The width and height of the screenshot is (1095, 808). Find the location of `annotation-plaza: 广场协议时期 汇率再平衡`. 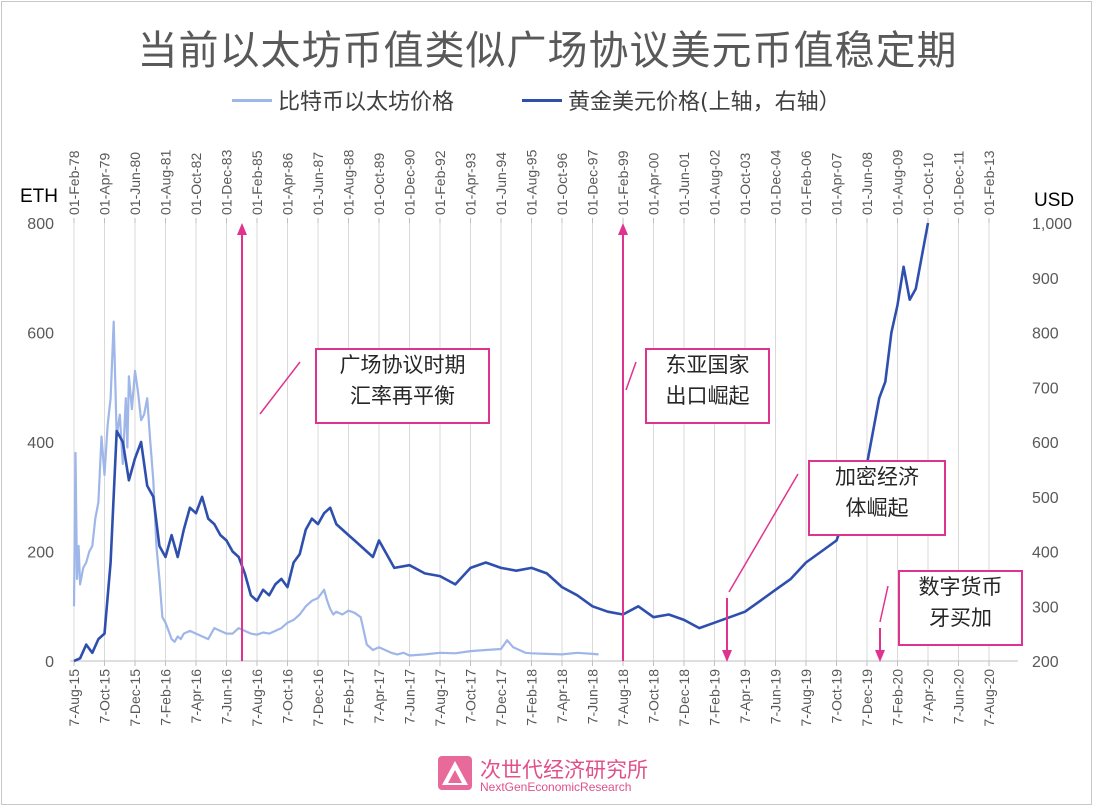

annotation-plaza: 广场协议时期 汇率再平衡 is located at coordinates (402, 386).